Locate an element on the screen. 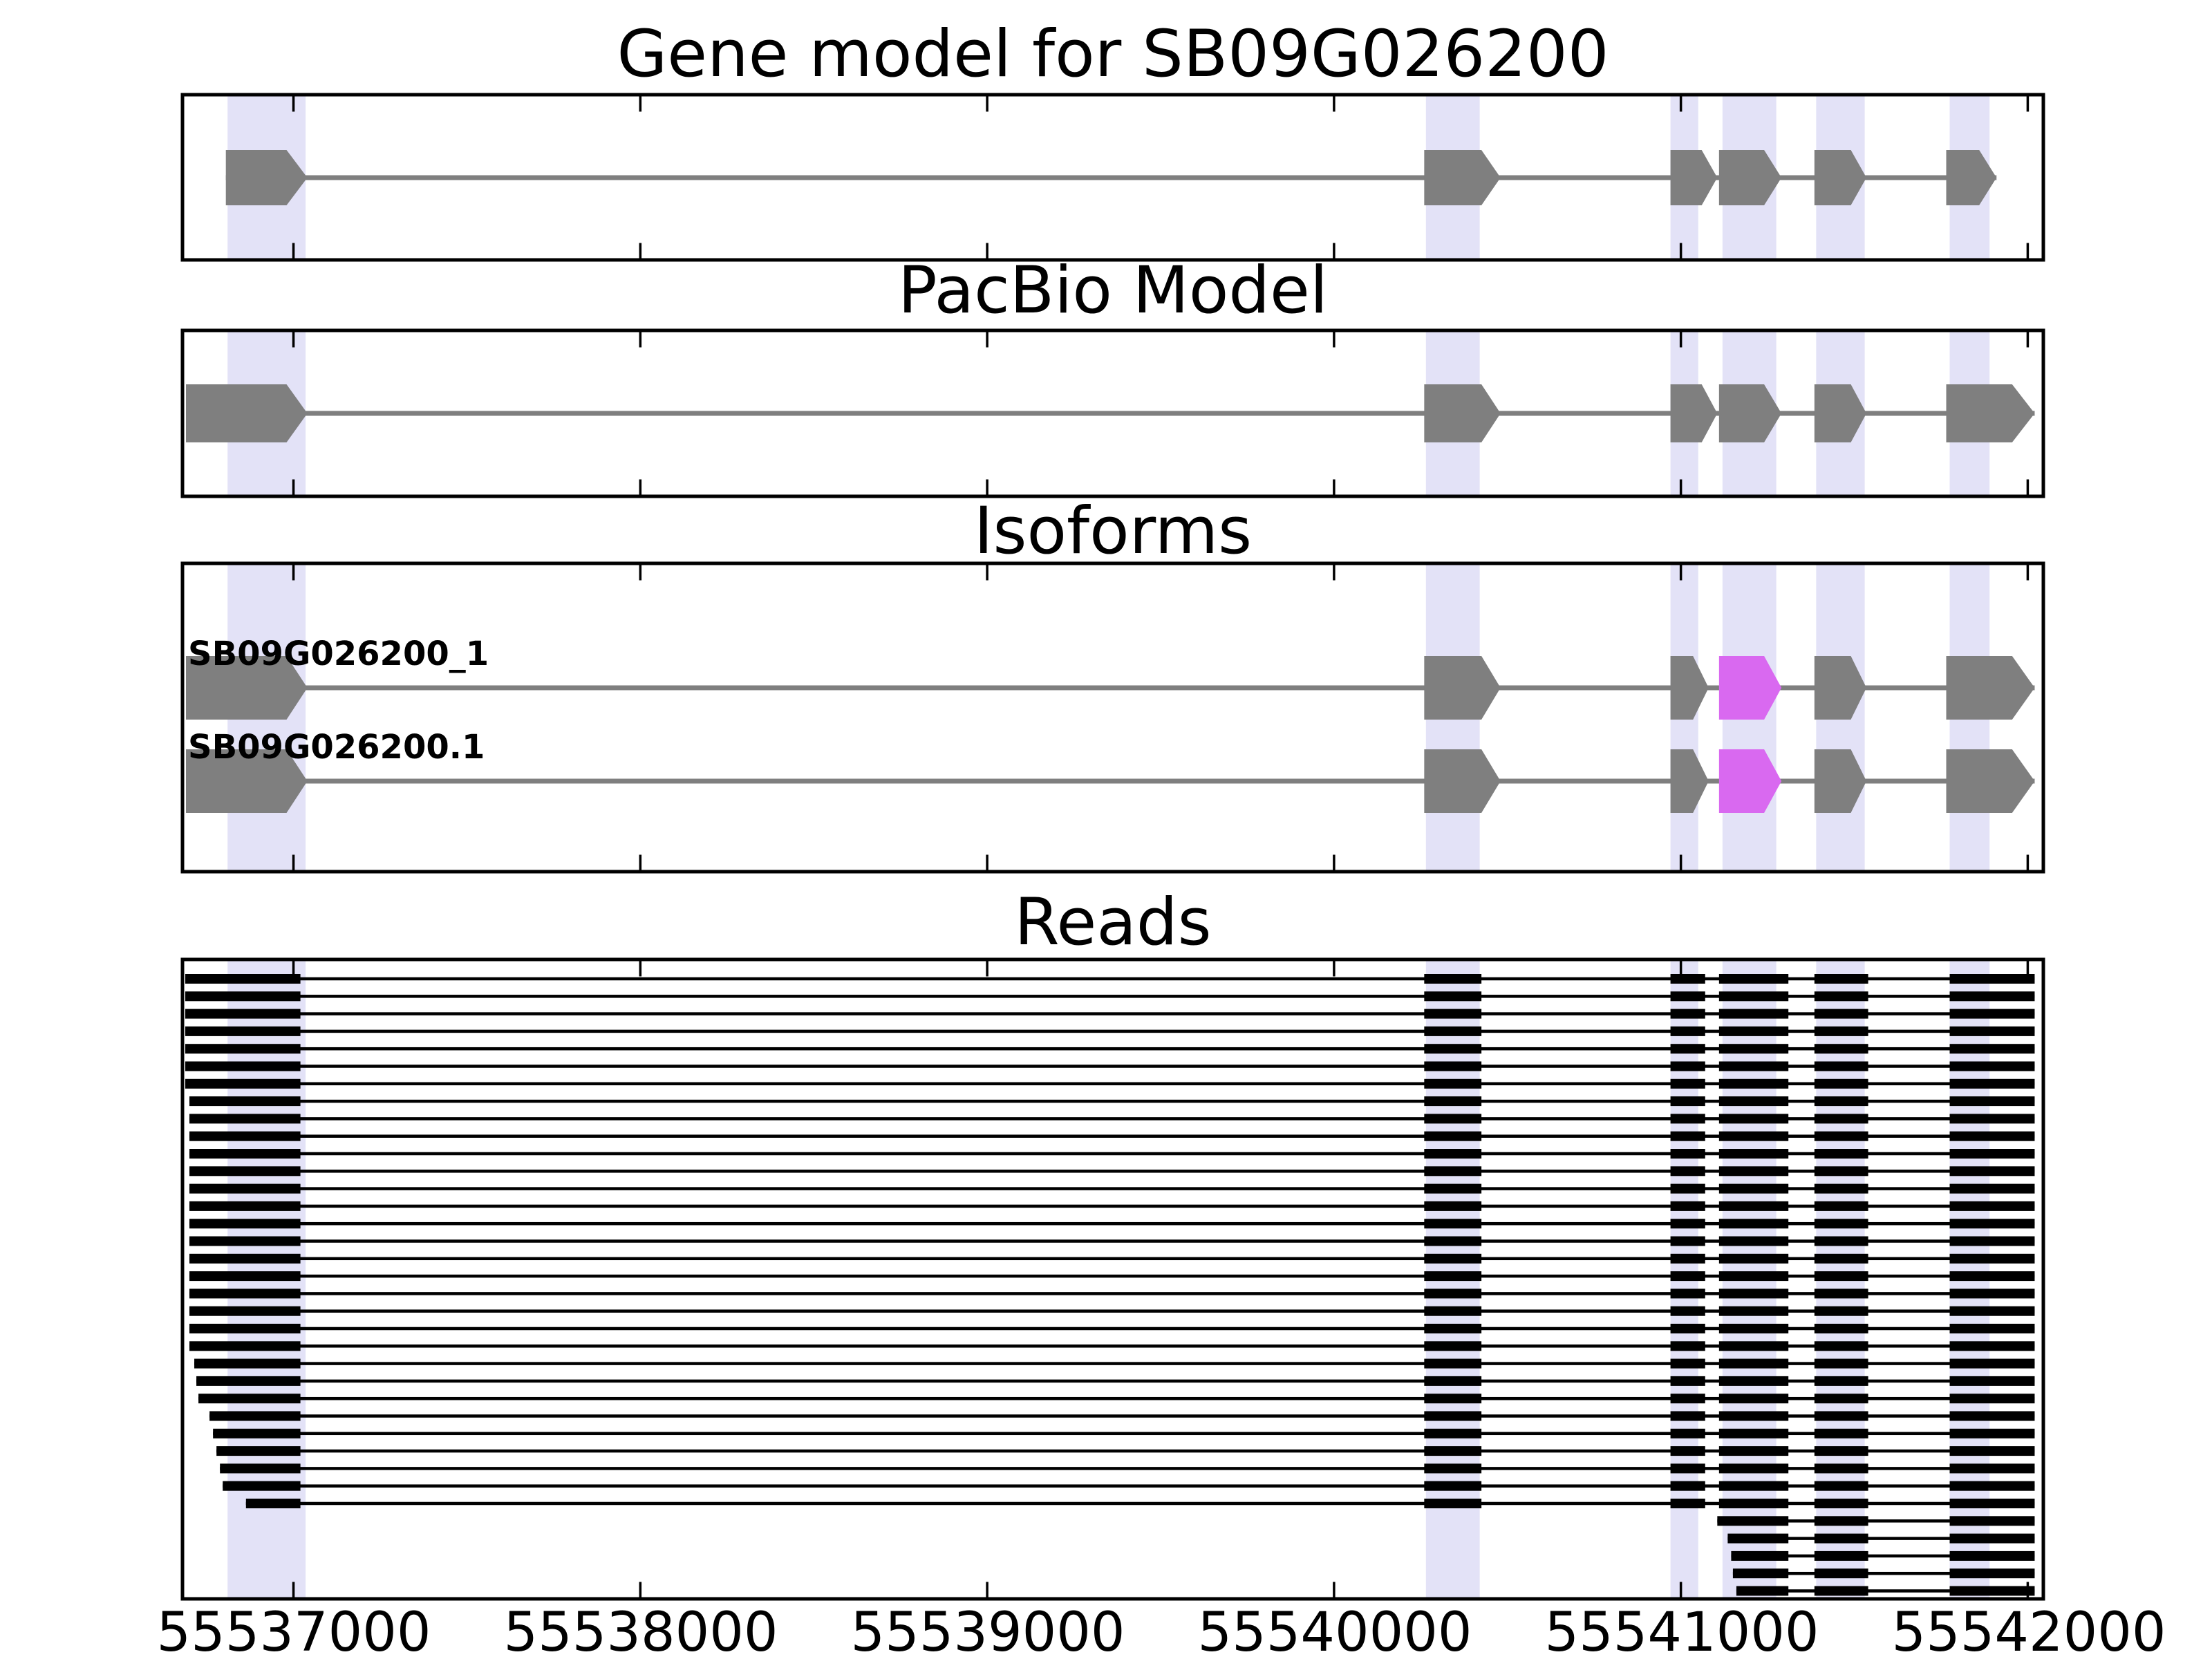 This screenshot has height=1659, width=2212. exon-shape-highlighted is located at coordinates (1750, 688).